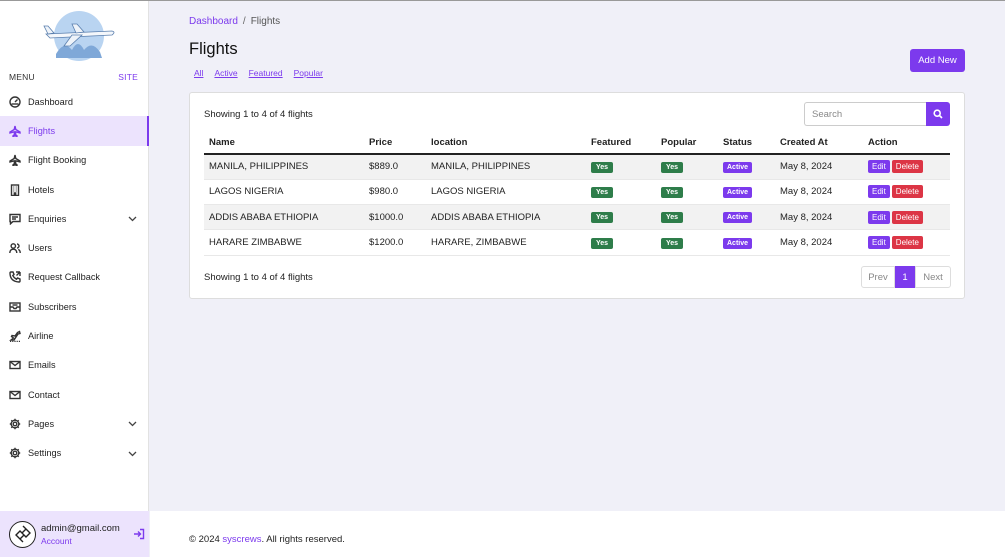  Describe the element at coordinates (878, 277) in the screenshot. I see `prev-page-button: Prev` at that location.